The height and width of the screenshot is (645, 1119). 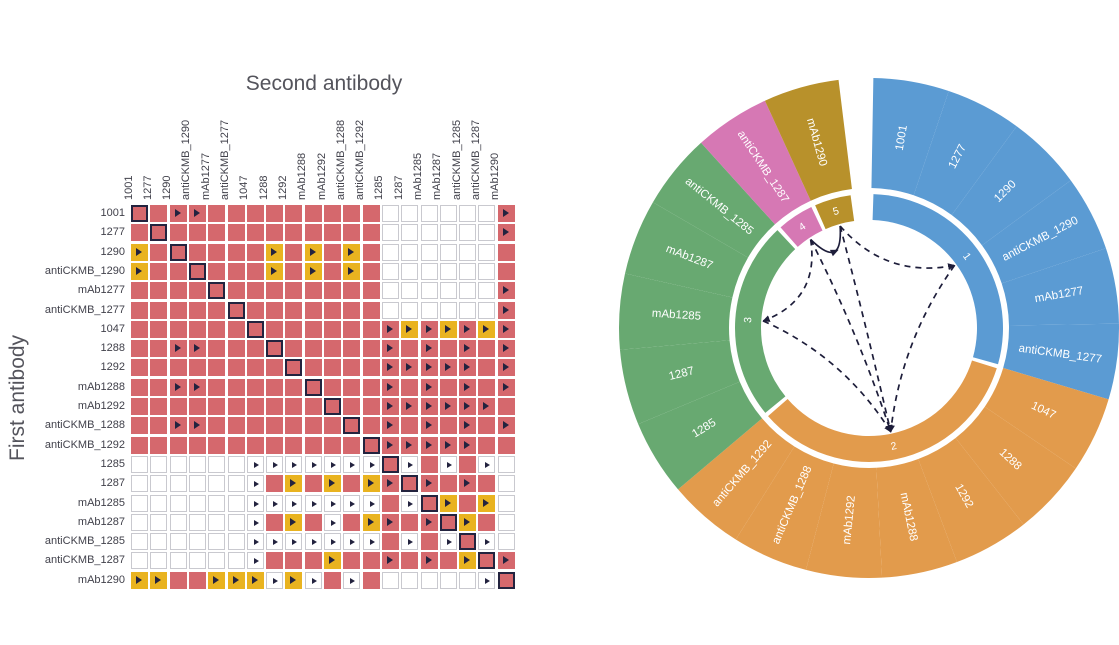 I want to click on donut-segment-mAb1277, so click(x=1060, y=287).